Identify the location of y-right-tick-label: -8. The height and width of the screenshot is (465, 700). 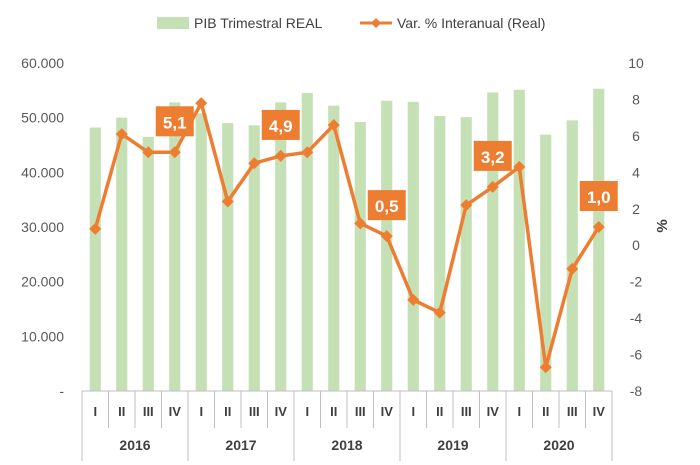
(636, 391).